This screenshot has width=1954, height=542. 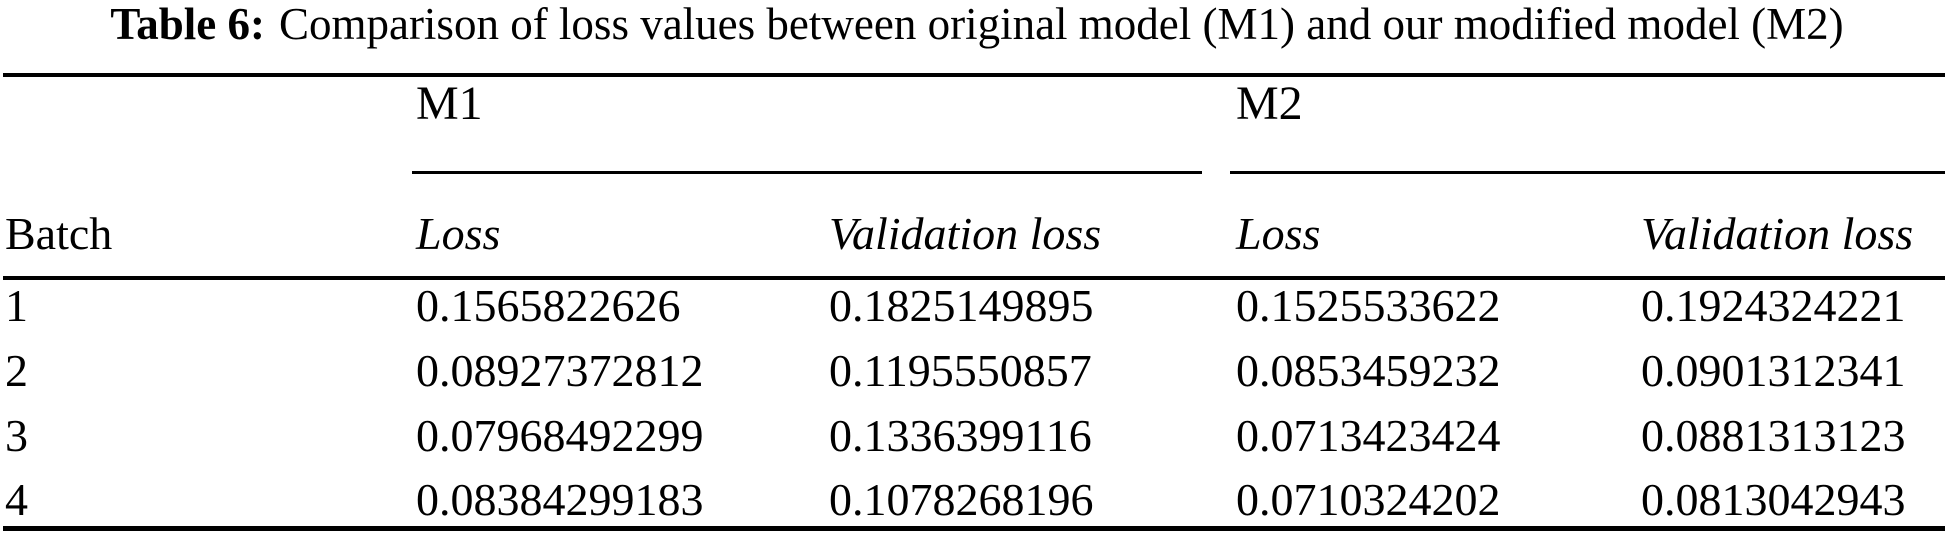 What do you see at coordinates (961, 305) in the screenshot?
I see `m1-validation-loss-cell: 0.1825149895` at bounding box center [961, 305].